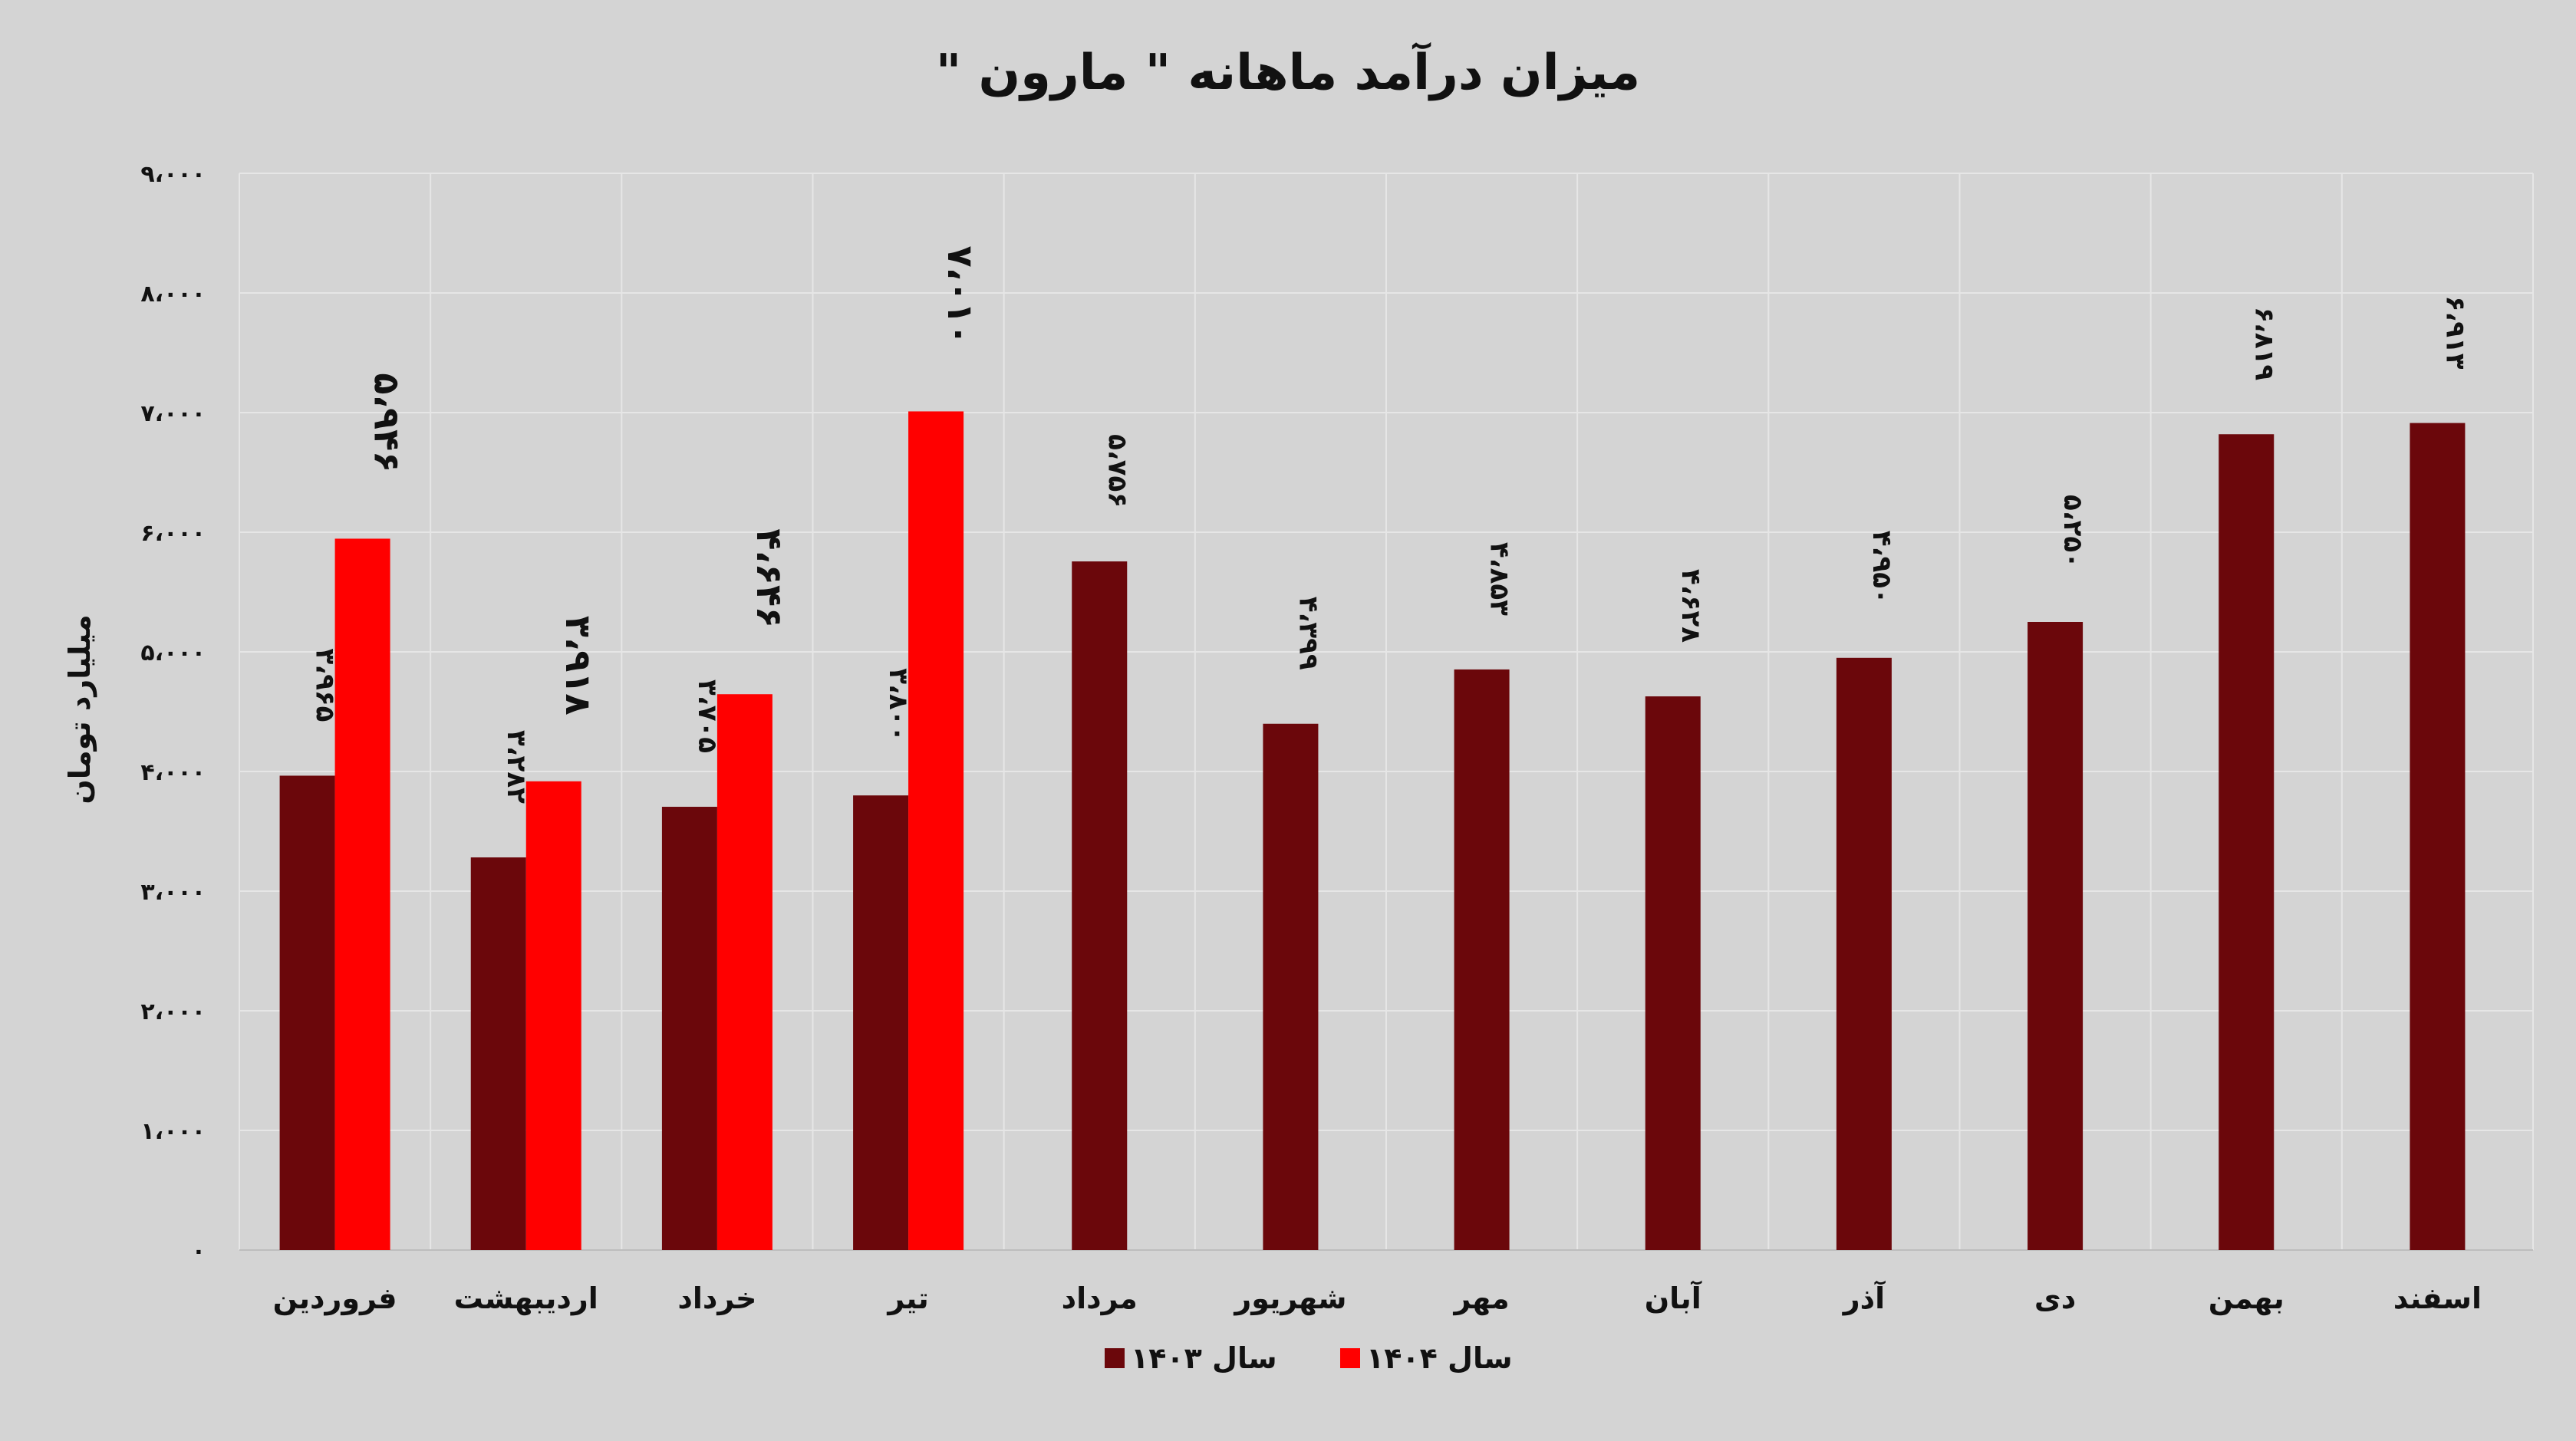 Image resolution: width=2576 pixels, height=1441 pixels. Describe the element at coordinates (907, 1298) in the screenshot. I see `x-tick-label: تیر` at that location.